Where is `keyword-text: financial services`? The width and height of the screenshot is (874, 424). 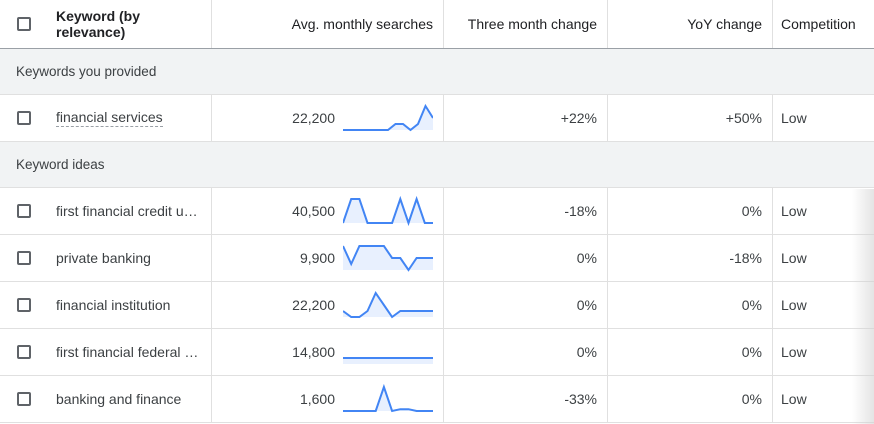
keyword-text: financial services is located at coordinates (109, 118).